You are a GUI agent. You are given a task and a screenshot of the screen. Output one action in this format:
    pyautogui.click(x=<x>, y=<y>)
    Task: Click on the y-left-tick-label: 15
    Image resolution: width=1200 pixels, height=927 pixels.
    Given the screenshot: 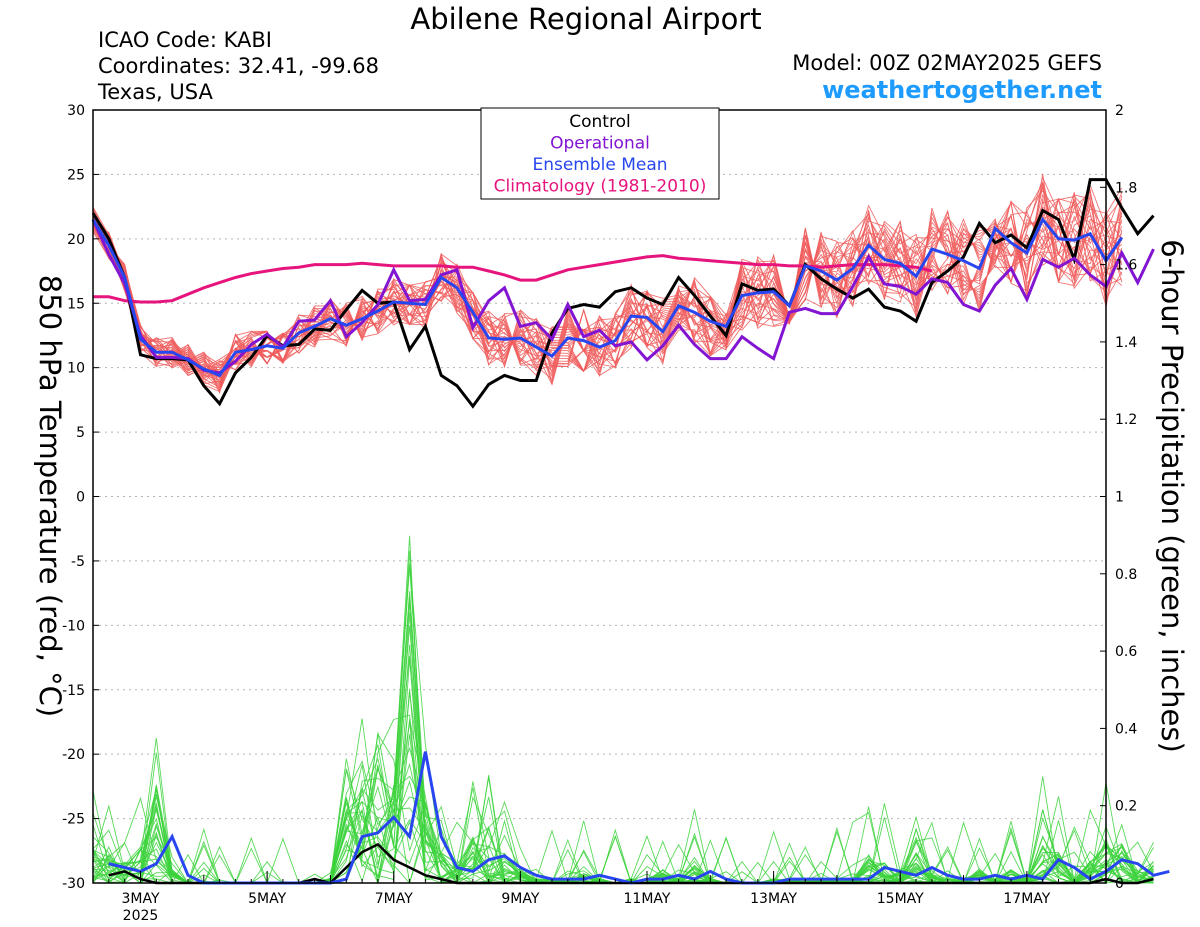 What is the action you would take?
    pyautogui.click(x=76, y=304)
    